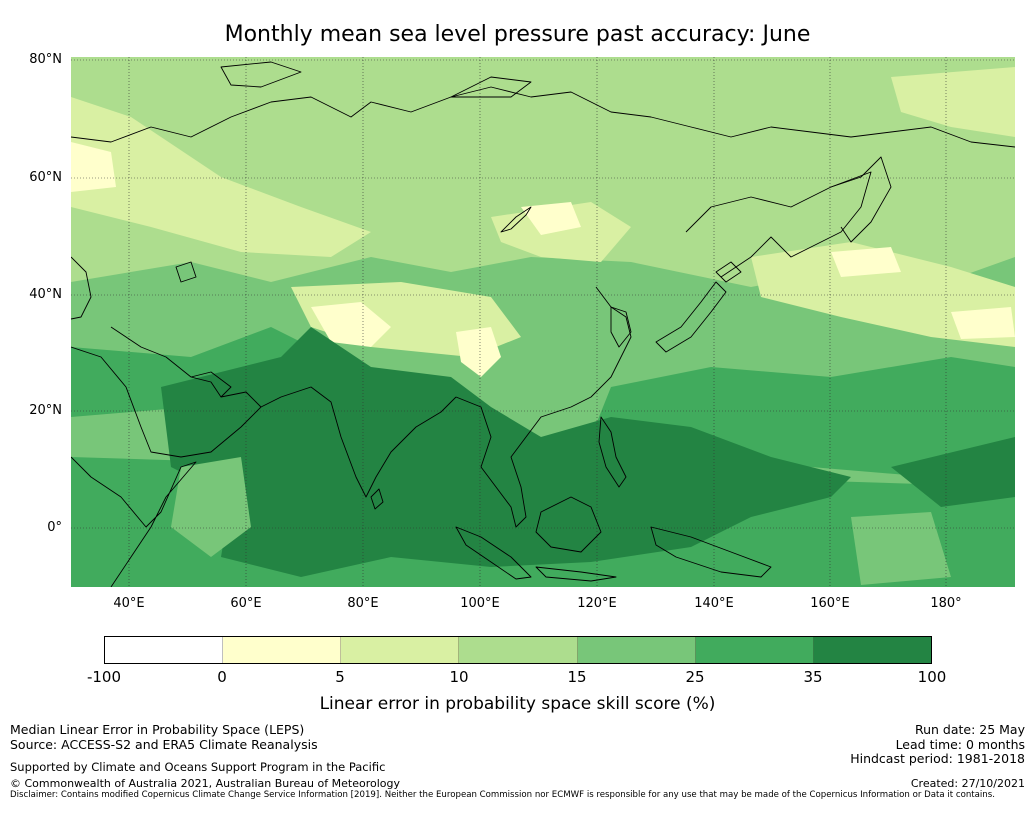 The image size is (1035, 816). I want to click on colorbar-tick: 35, so click(813, 677).